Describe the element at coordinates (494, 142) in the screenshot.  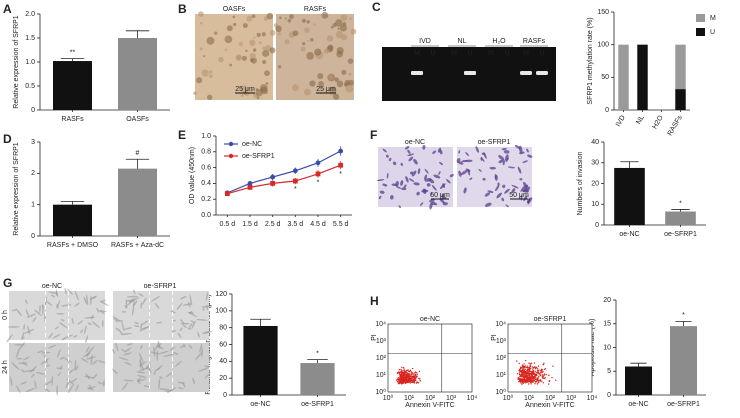
I see `image-label: oe-SFRP1` at that location.